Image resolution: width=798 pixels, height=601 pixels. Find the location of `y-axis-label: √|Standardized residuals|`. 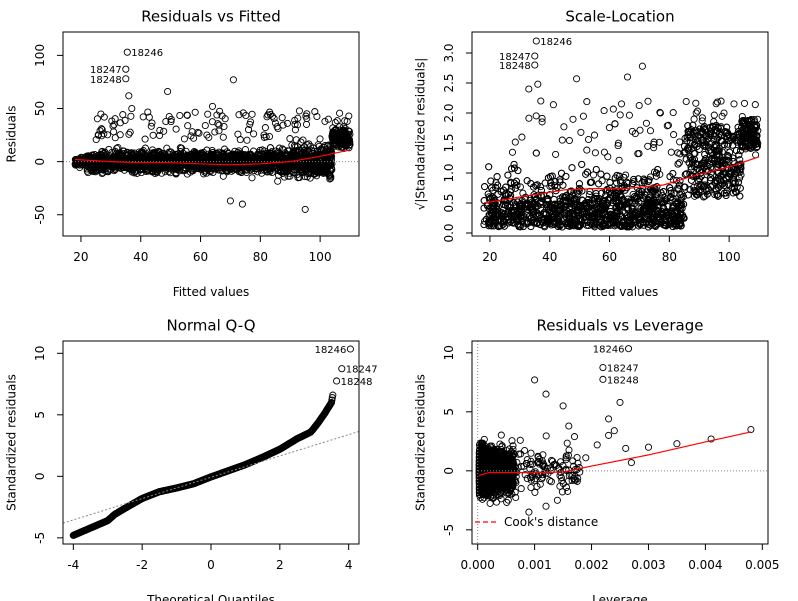

y-axis-label: √|Standardized residuals| is located at coordinates (421, 134).